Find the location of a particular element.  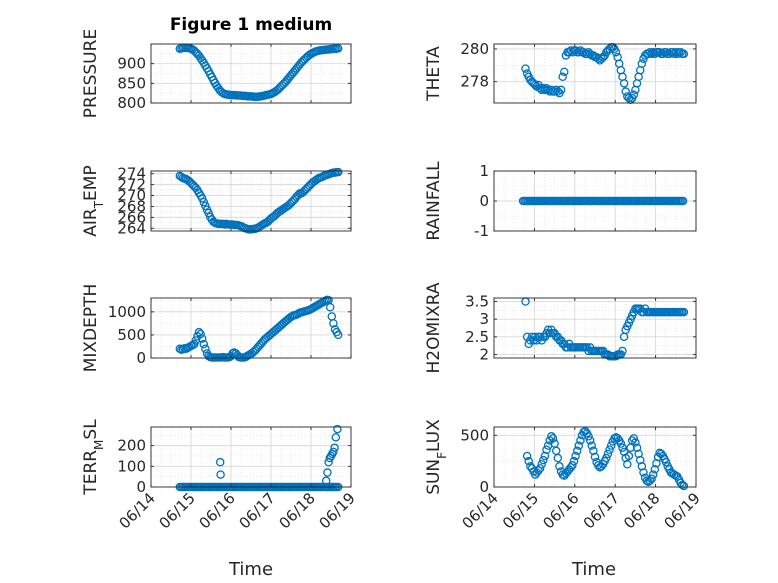

y-tick-label: 268 is located at coordinates (131, 206).